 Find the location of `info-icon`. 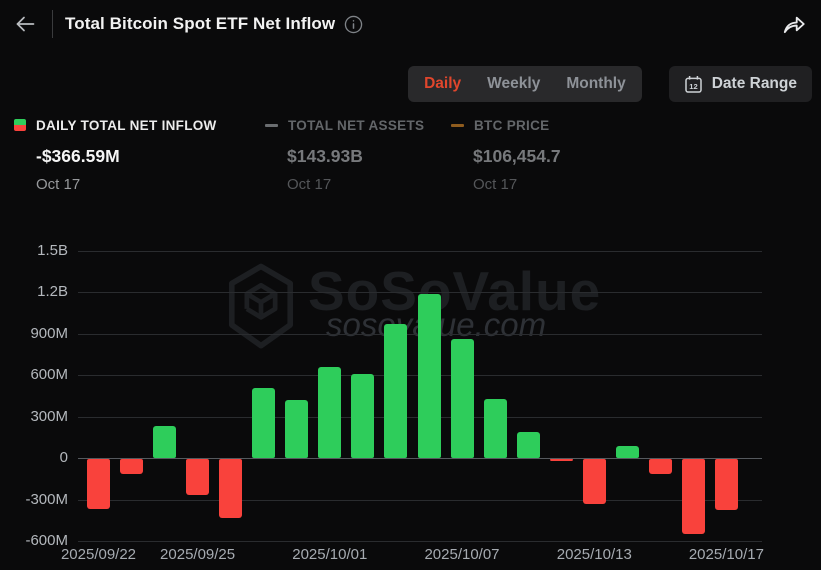

info-icon is located at coordinates (353, 24).